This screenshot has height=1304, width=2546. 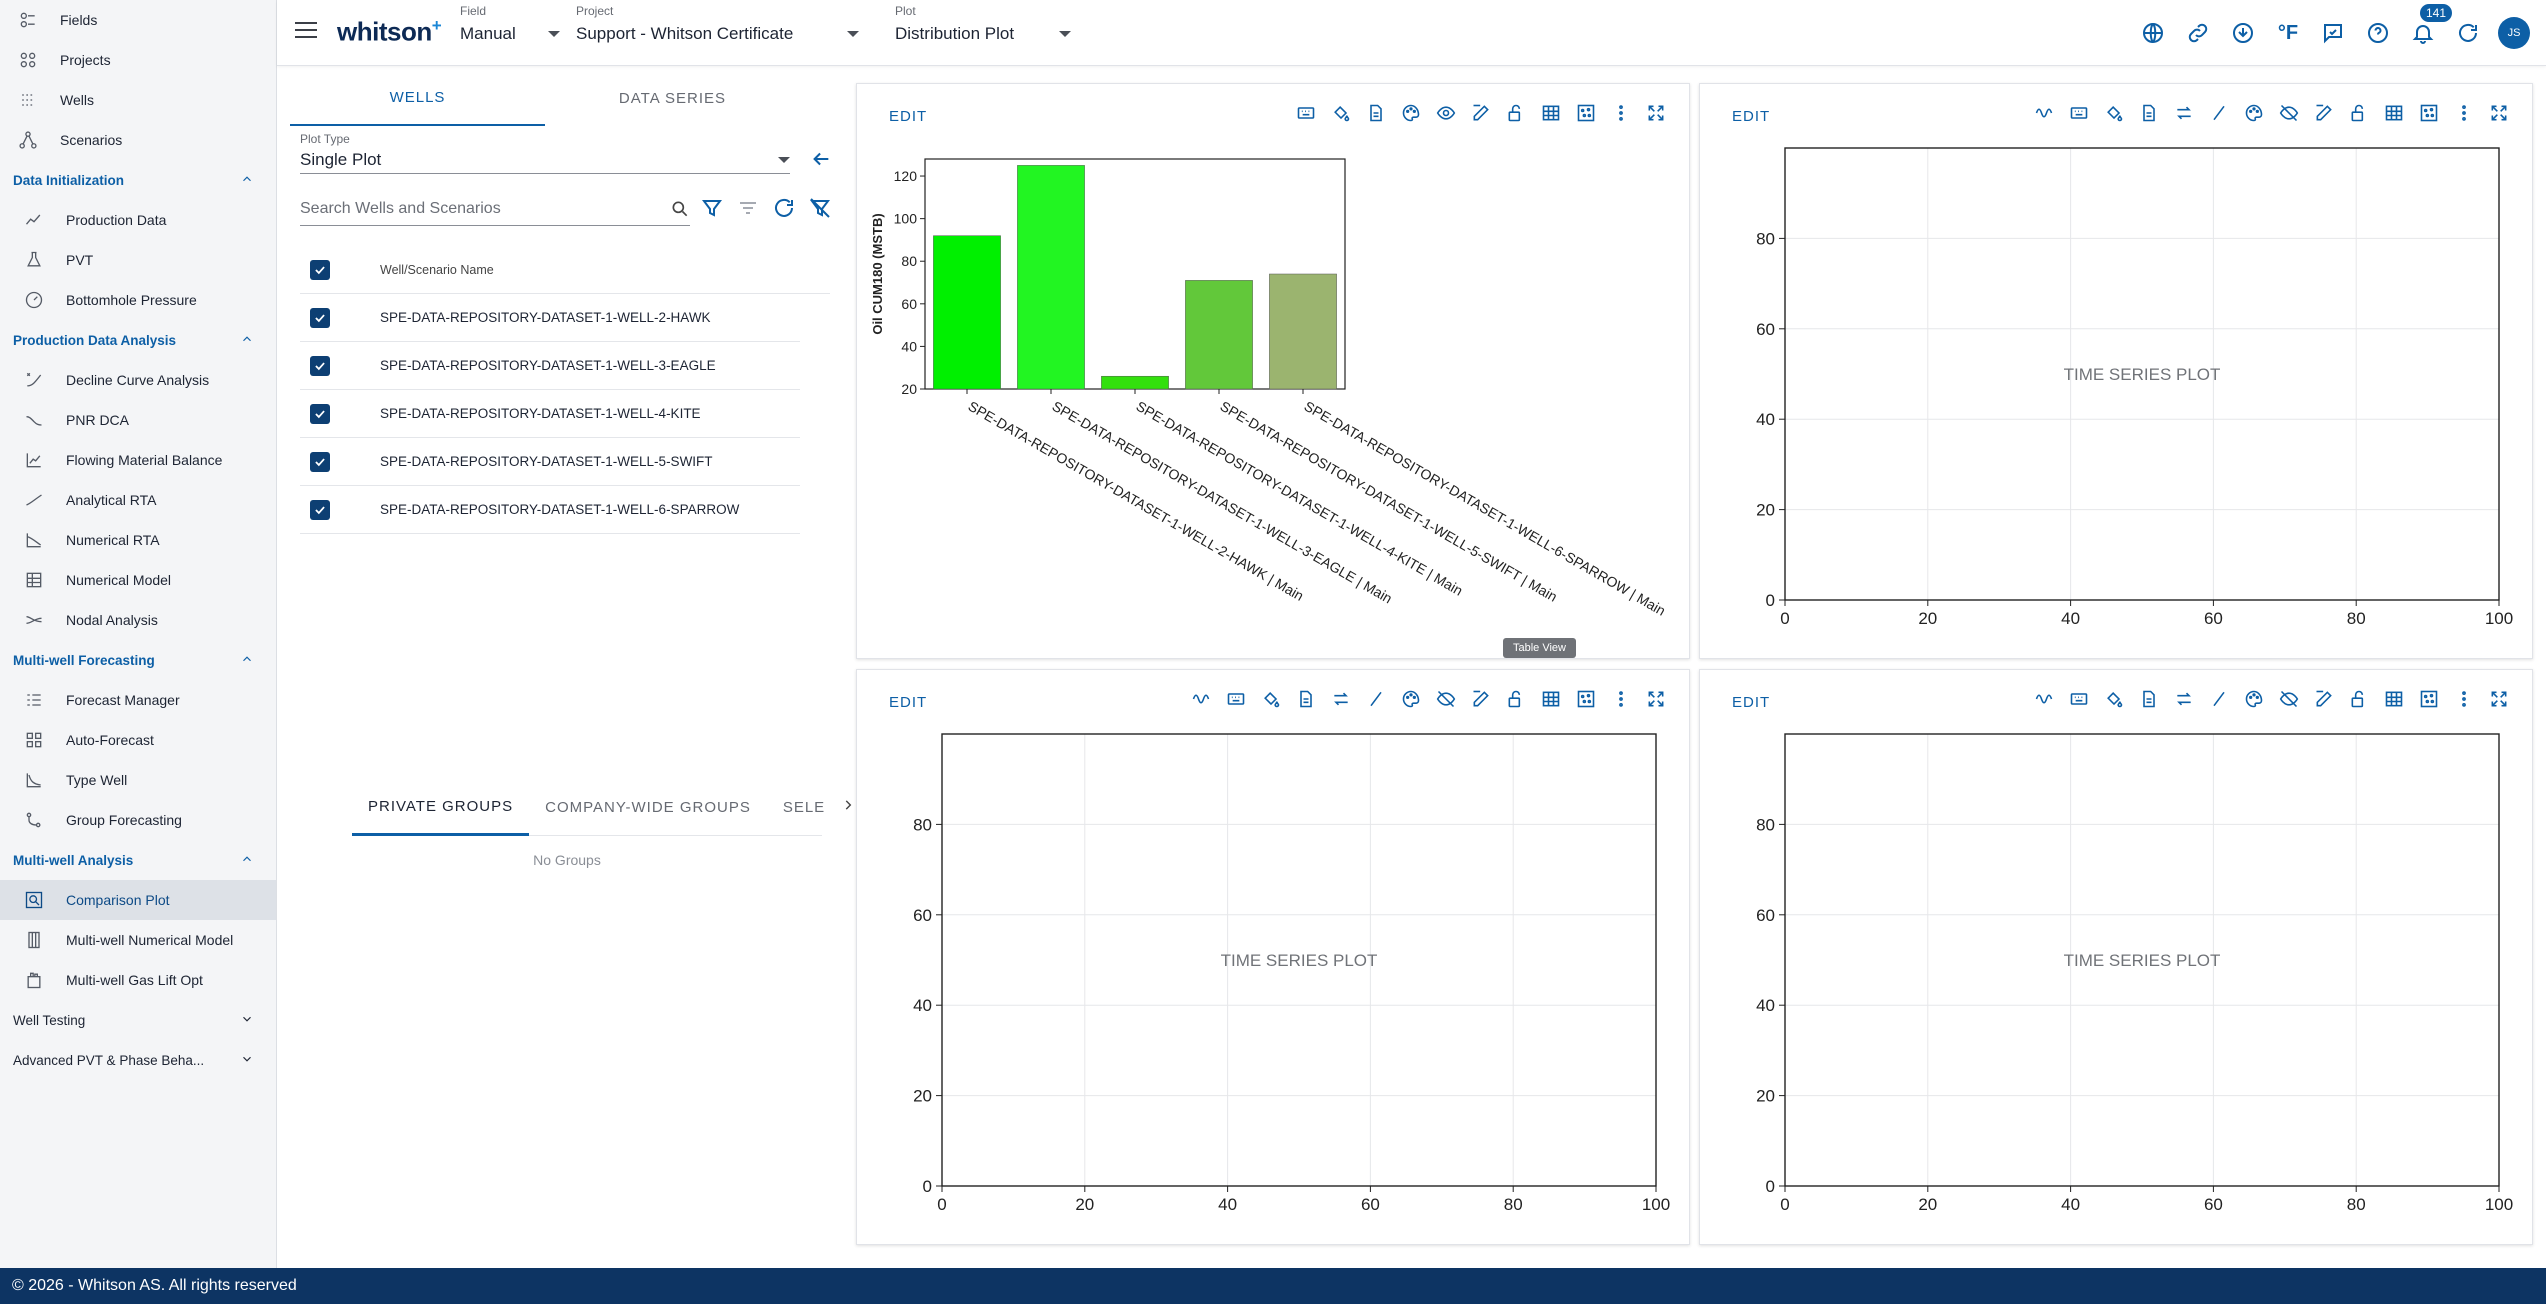 I want to click on sidebar-item-forecast-manager: Forecast Manager, so click(x=138, y=700).